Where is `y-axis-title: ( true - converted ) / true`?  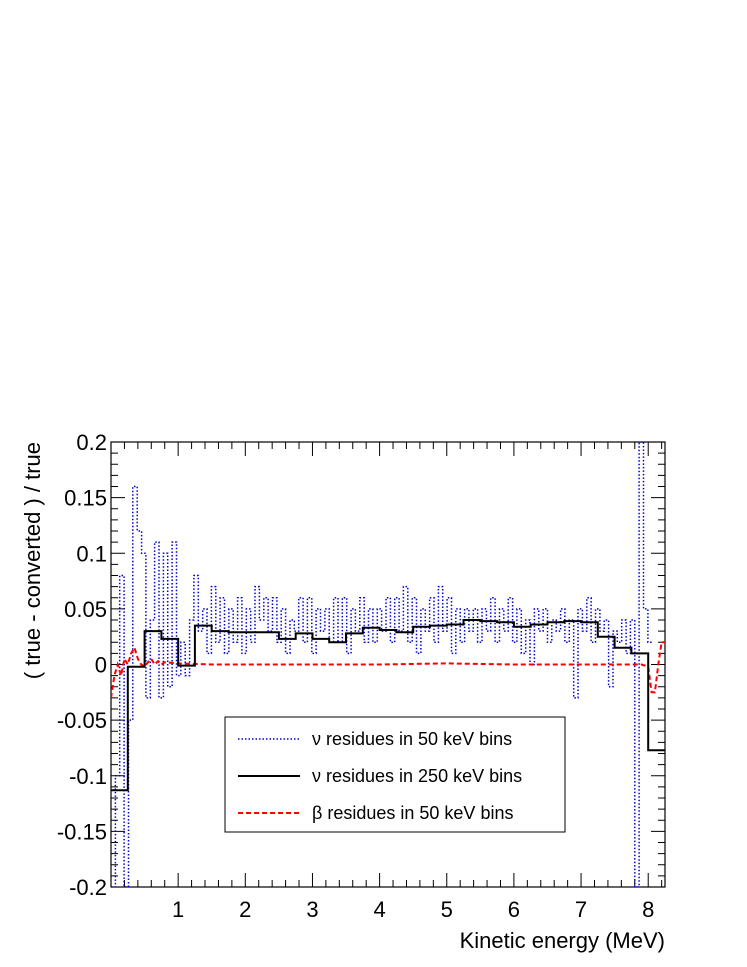
y-axis-title: ( true - converted ) / true is located at coordinates (32, 560).